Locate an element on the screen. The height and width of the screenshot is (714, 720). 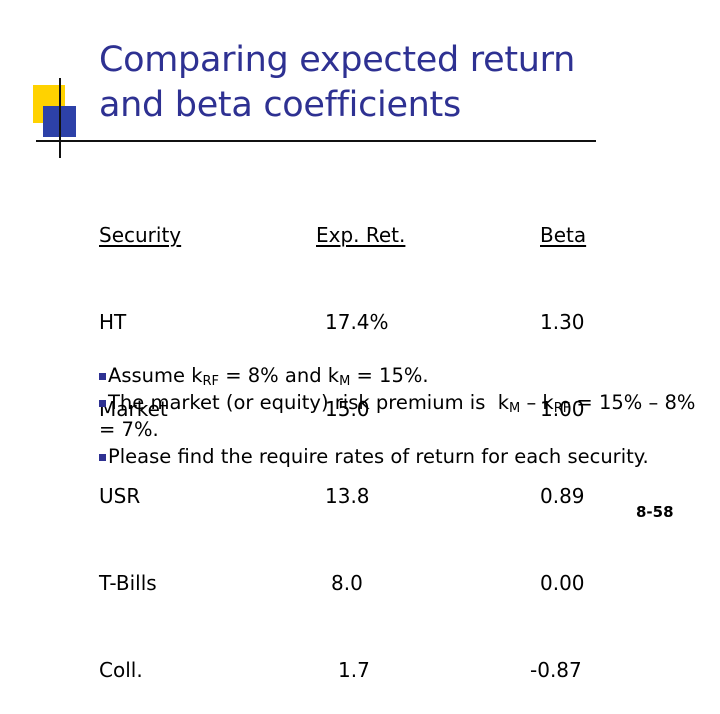
bullet-item: Assume kRF = 8% and kM = 15%. is located at coordinates (404, 375).